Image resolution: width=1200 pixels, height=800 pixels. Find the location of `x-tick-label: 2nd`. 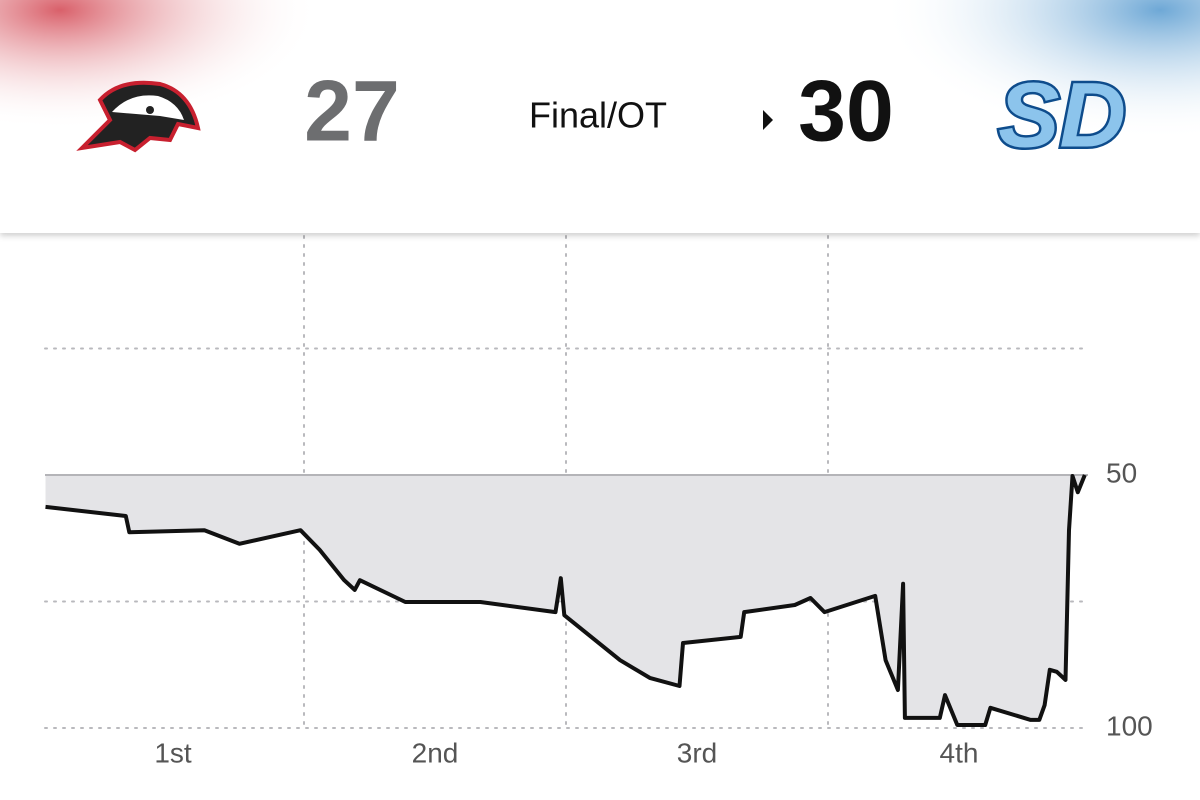

x-tick-label: 2nd is located at coordinates (435, 752).